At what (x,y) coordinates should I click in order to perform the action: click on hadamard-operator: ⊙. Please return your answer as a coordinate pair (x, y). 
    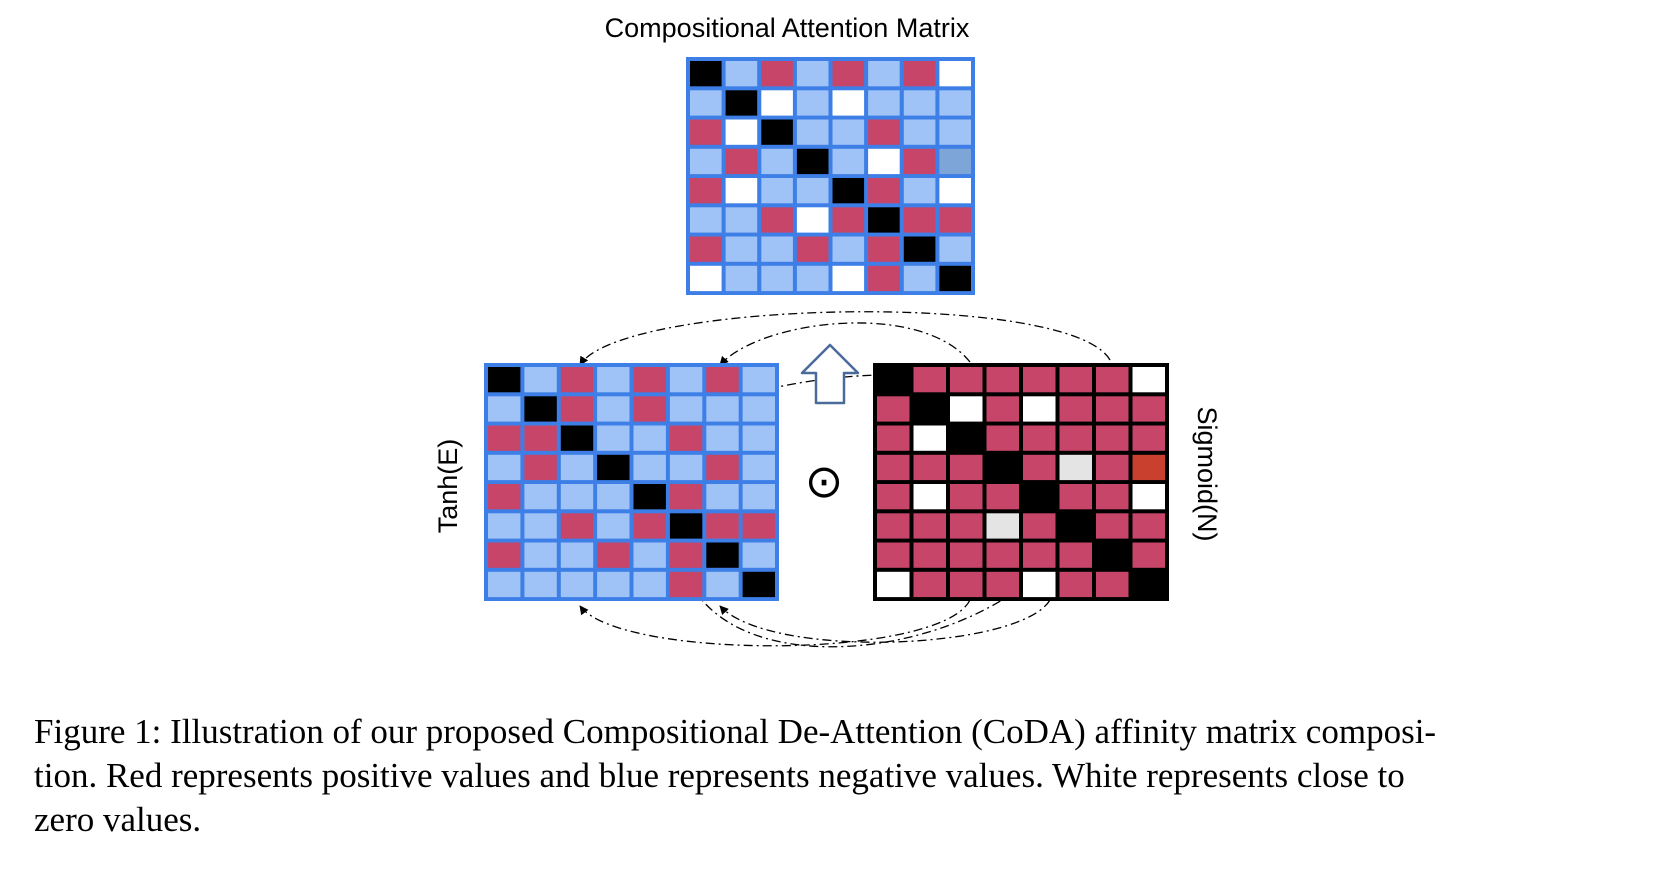
    Looking at the image, I should click on (824, 481).